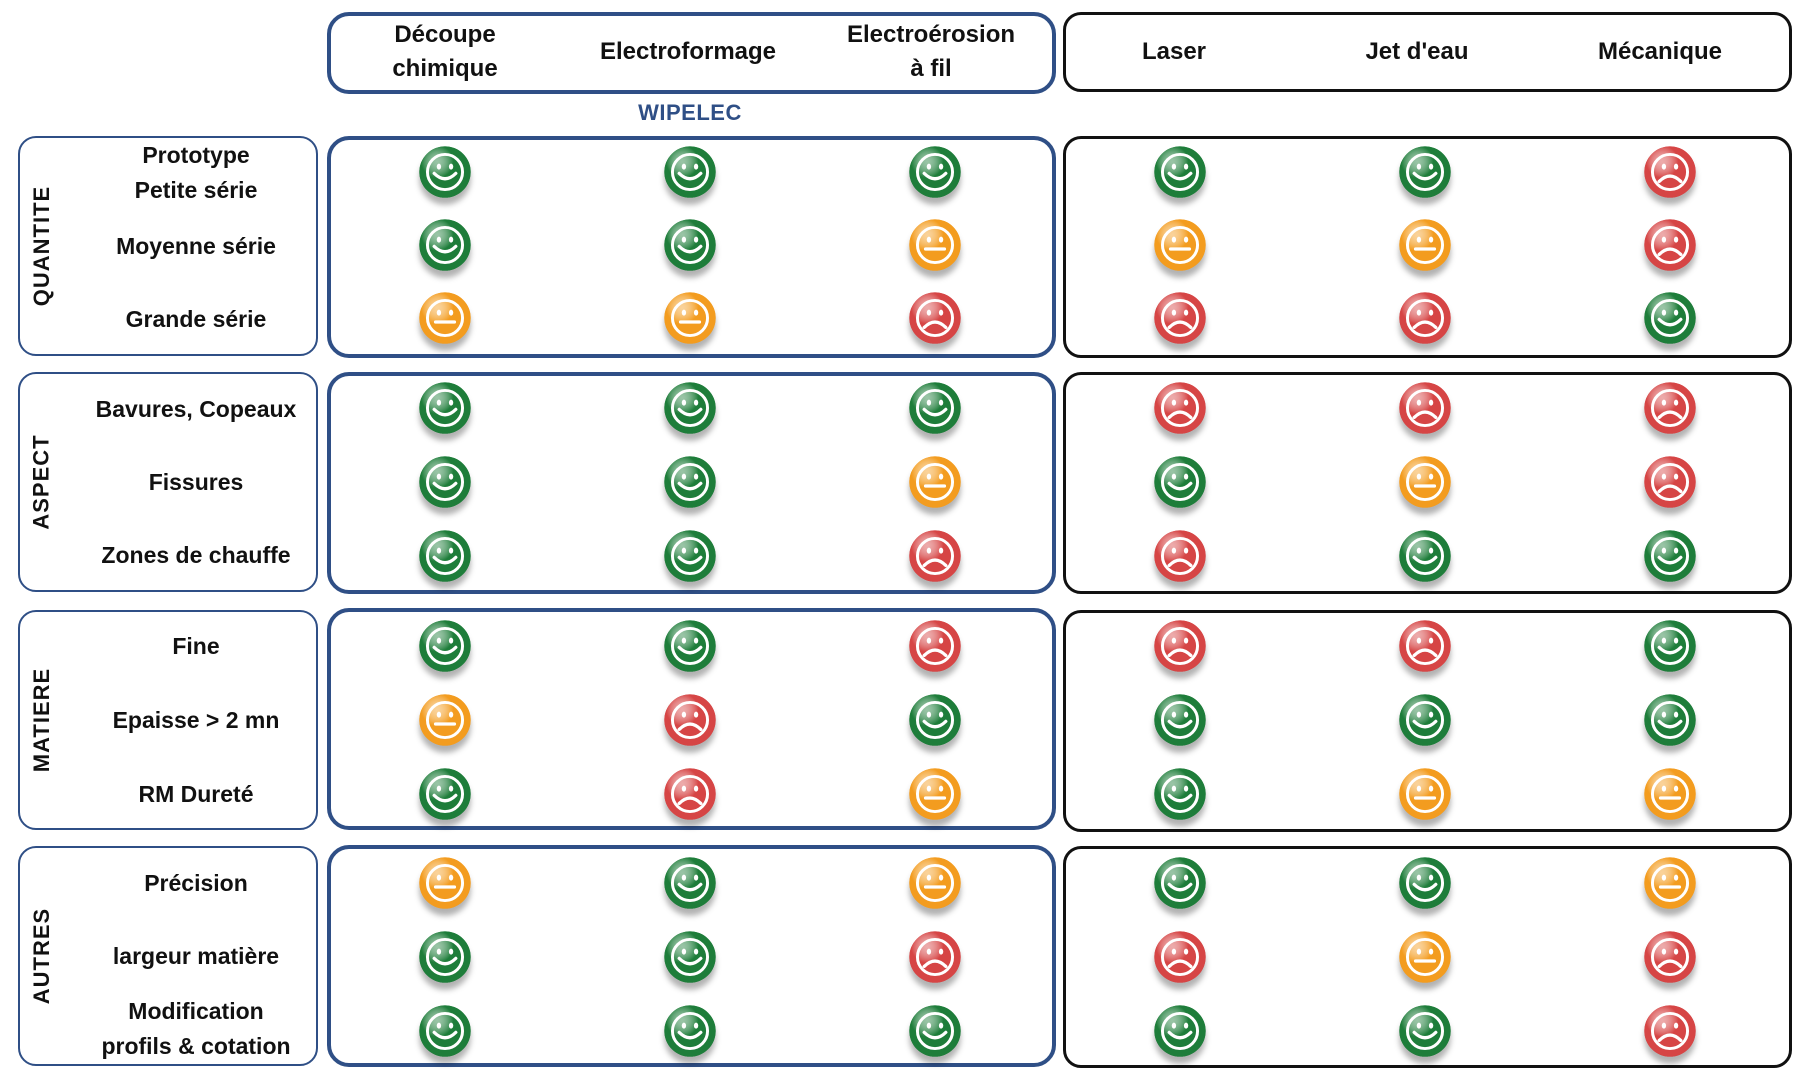 Image resolution: width=1800 pixels, height=1070 pixels. I want to click on category-box-autres, so click(168, 956).